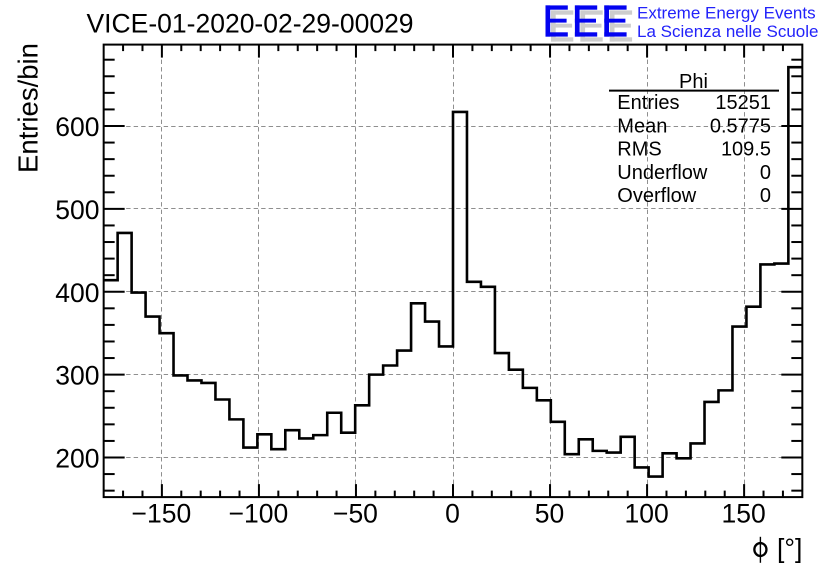 This screenshot has width=836, height=572. Describe the element at coordinates (740, 126) in the screenshot. I see `svg-text: 0.5775` at that location.